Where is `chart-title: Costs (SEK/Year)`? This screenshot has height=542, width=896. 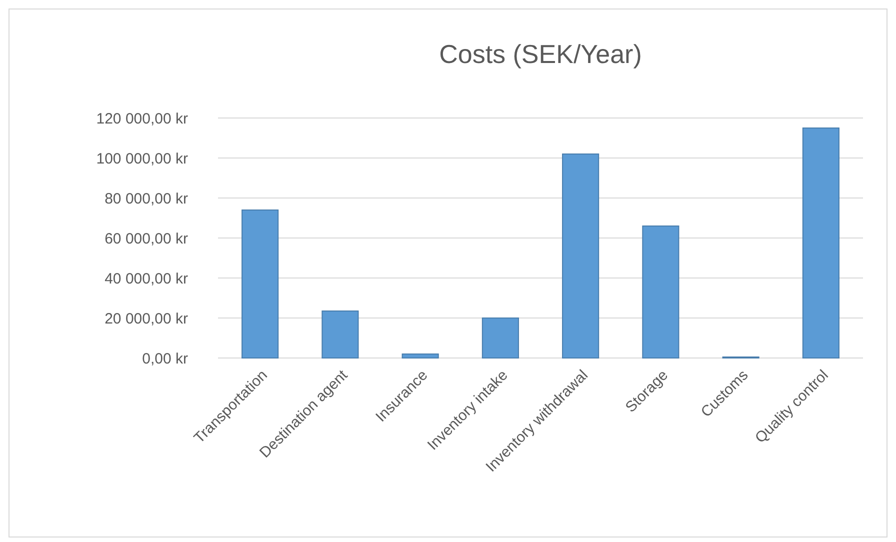
chart-title: Costs (SEK/Year) is located at coordinates (540, 54).